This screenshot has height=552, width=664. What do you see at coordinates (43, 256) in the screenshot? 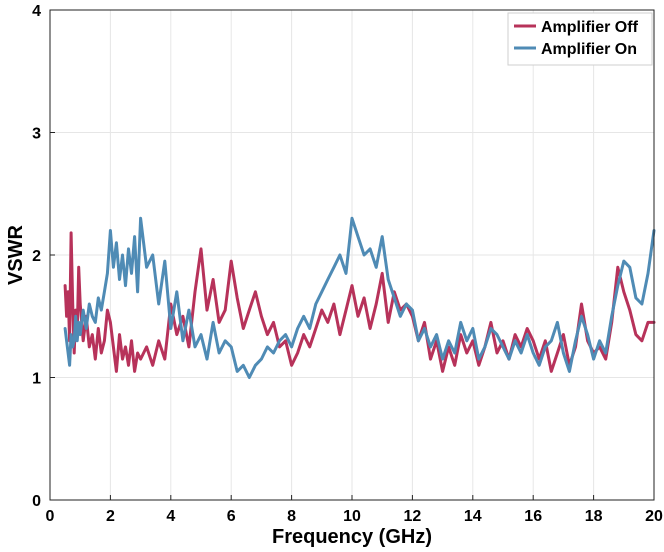
I see `y-axis: 0 1 2 3 4` at bounding box center [43, 256].